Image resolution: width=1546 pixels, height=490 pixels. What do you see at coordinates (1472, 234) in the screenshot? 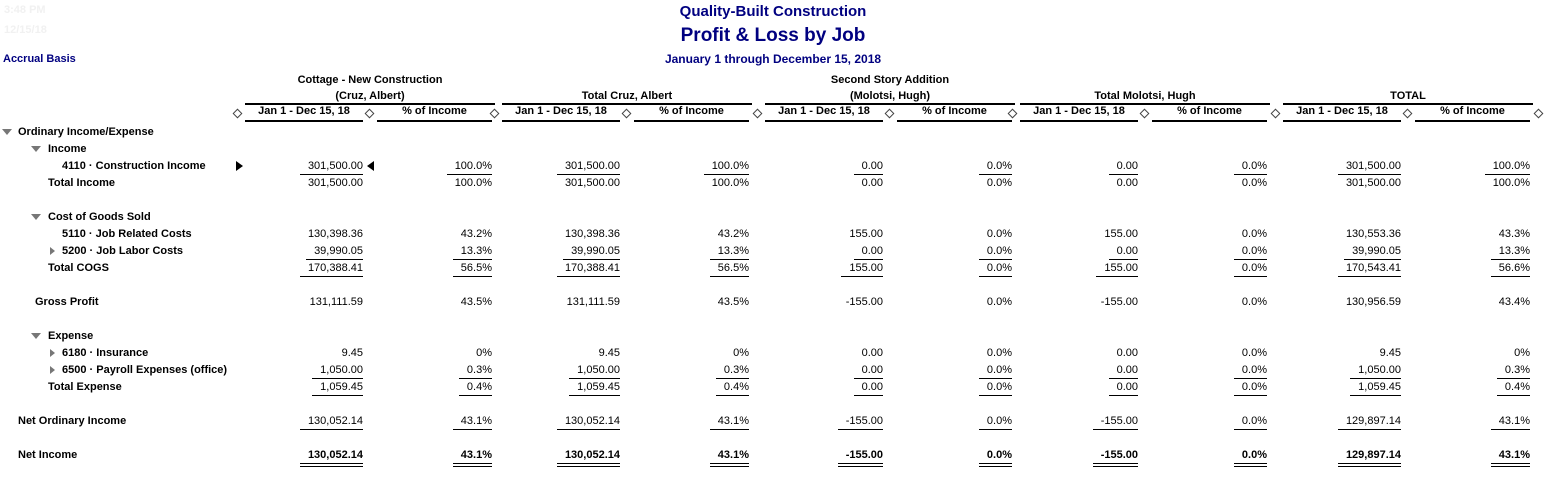
I see `percent-cell: 43.3%` at bounding box center [1472, 234].